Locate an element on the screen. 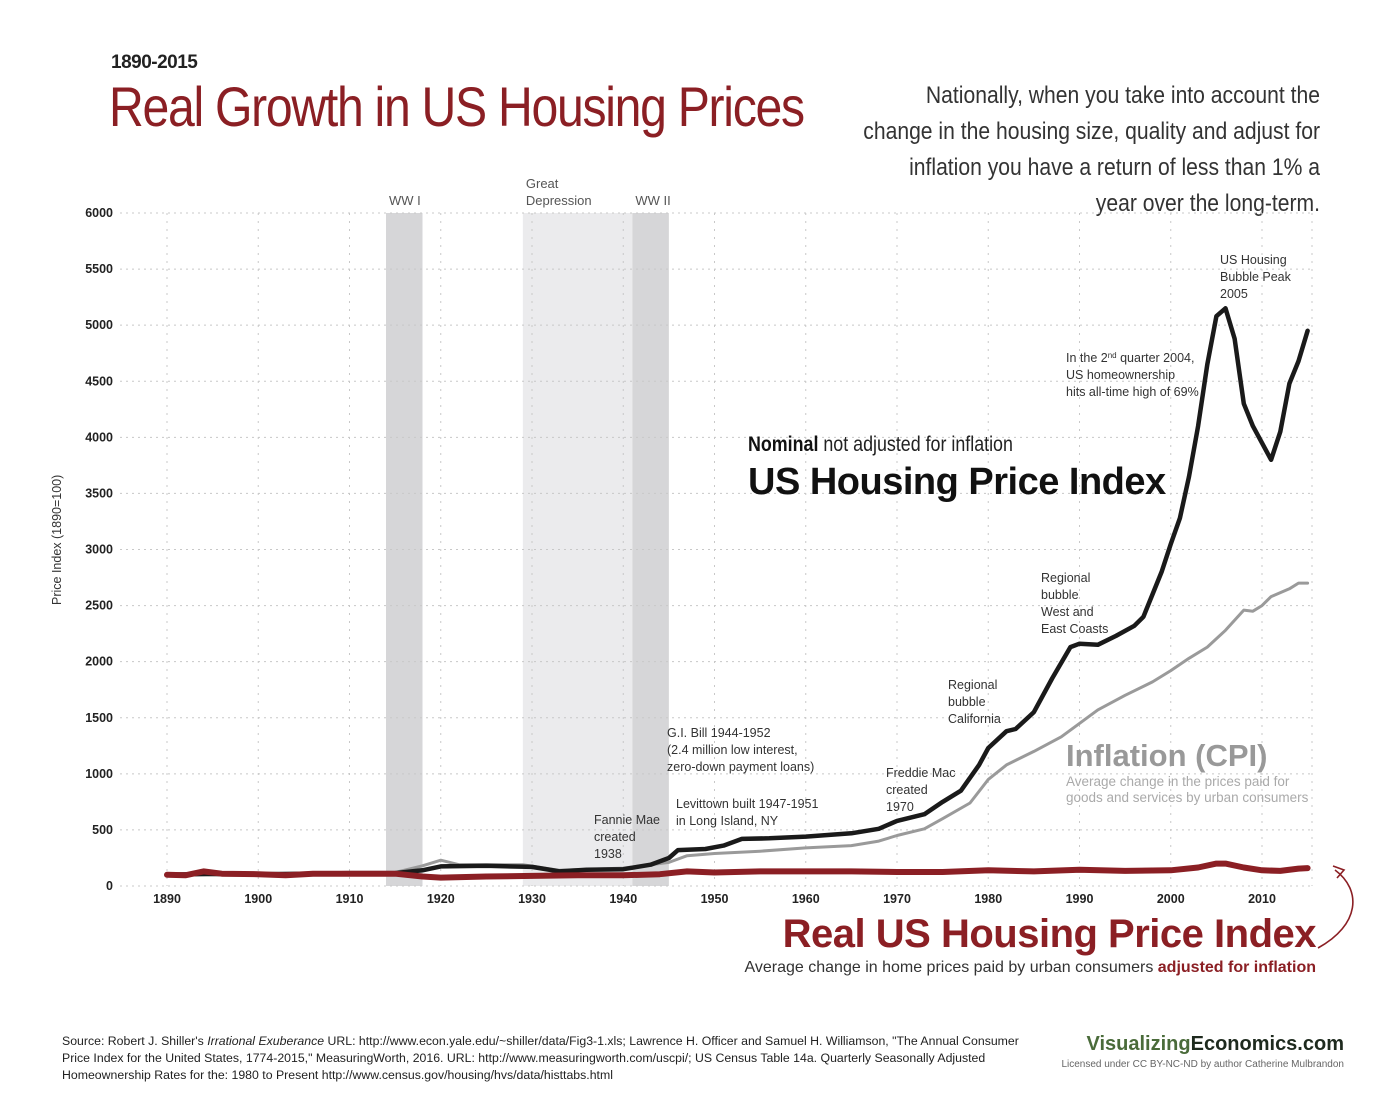  y-tick-label: 3000 is located at coordinates (99, 550).